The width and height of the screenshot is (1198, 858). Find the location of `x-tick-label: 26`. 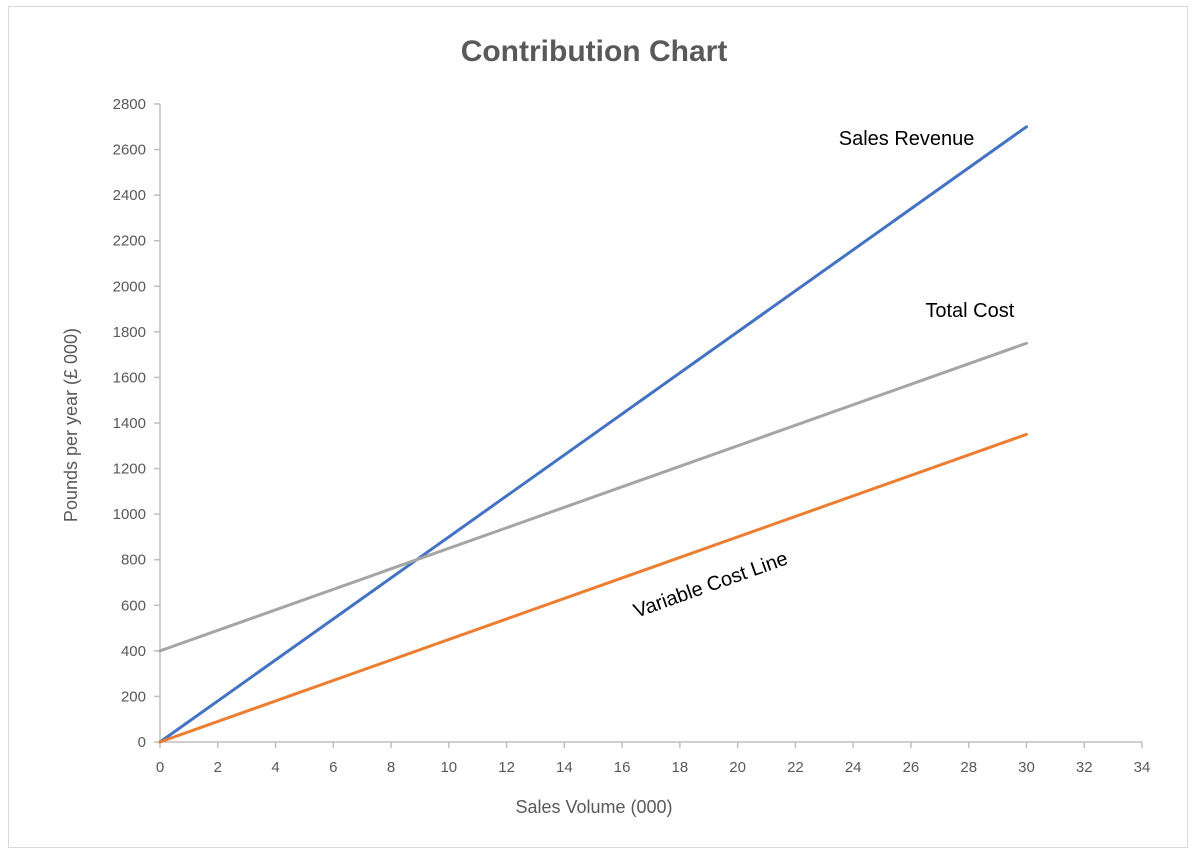

x-tick-label: 26 is located at coordinates (911, 767).